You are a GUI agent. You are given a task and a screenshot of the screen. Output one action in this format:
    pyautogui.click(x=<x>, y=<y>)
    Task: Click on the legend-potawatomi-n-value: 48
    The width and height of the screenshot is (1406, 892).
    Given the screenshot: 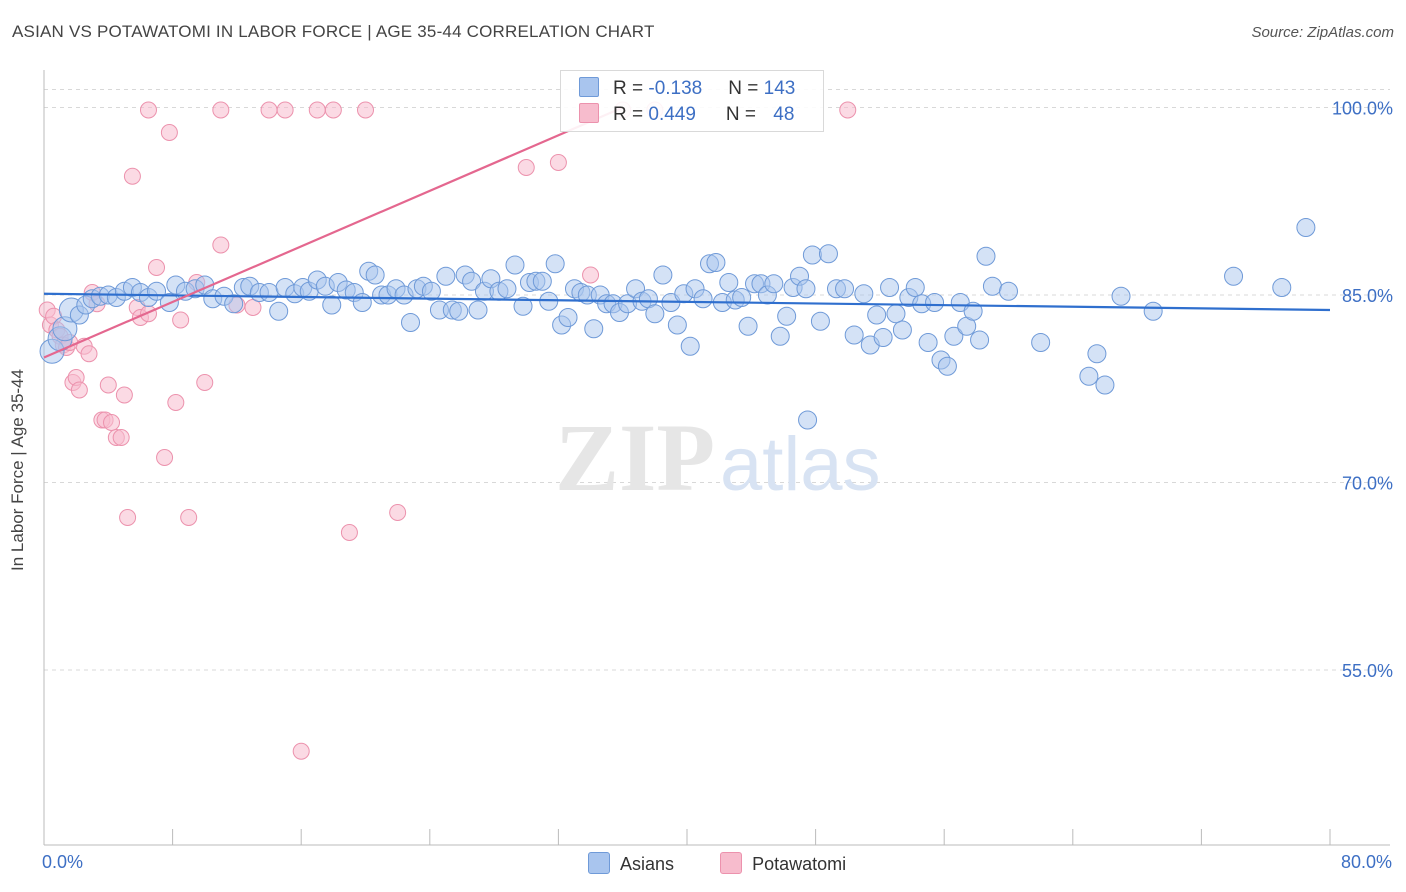 What is the action you would take?
    pyautogui.click(x=784, y=114)
    